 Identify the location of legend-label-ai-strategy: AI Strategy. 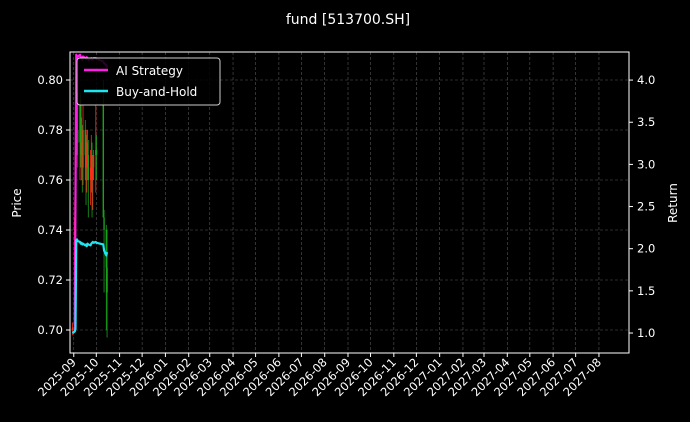
(149, 71).